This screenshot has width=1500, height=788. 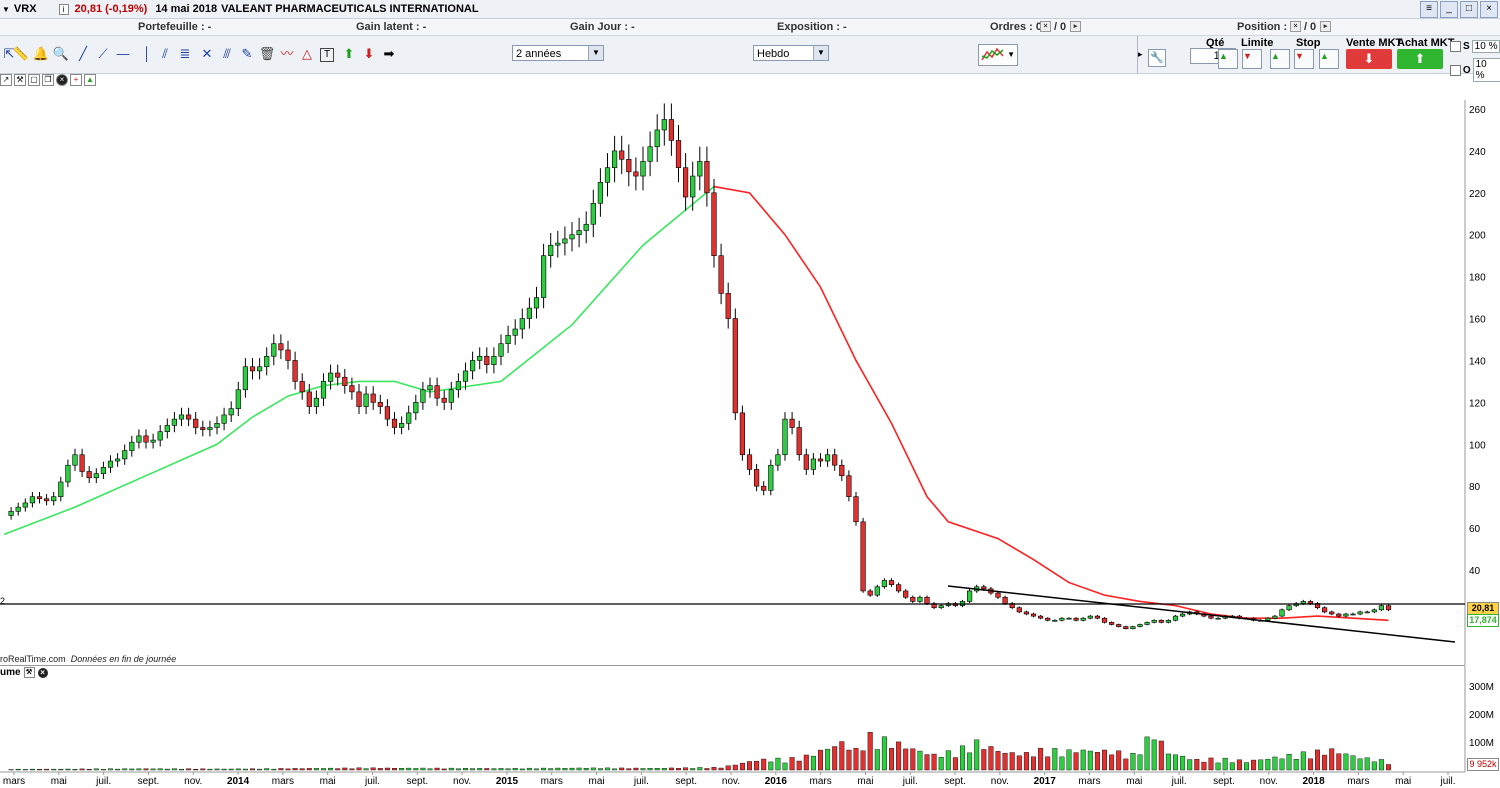 I want to click on interval-select: Hebdo ▼, so click(x=791, y=53).